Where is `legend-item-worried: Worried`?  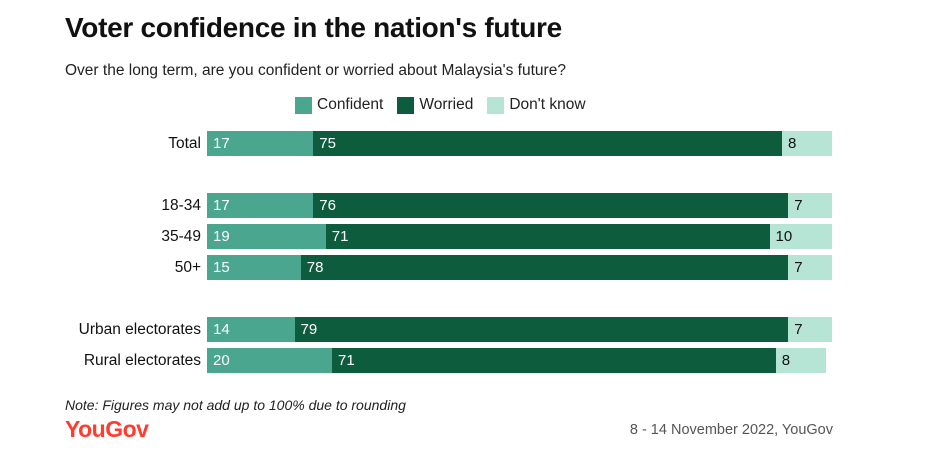
legend-item-worried: Worried is located at coordinates (435, 105).